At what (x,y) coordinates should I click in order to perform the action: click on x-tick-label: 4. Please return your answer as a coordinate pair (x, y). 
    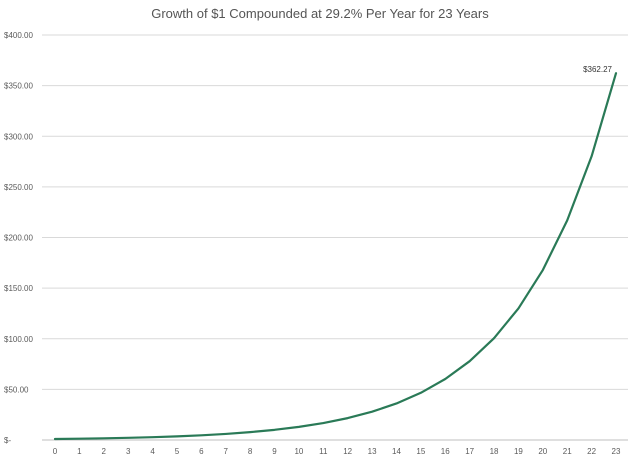
    Looking at the image, I should click on (152, 451).